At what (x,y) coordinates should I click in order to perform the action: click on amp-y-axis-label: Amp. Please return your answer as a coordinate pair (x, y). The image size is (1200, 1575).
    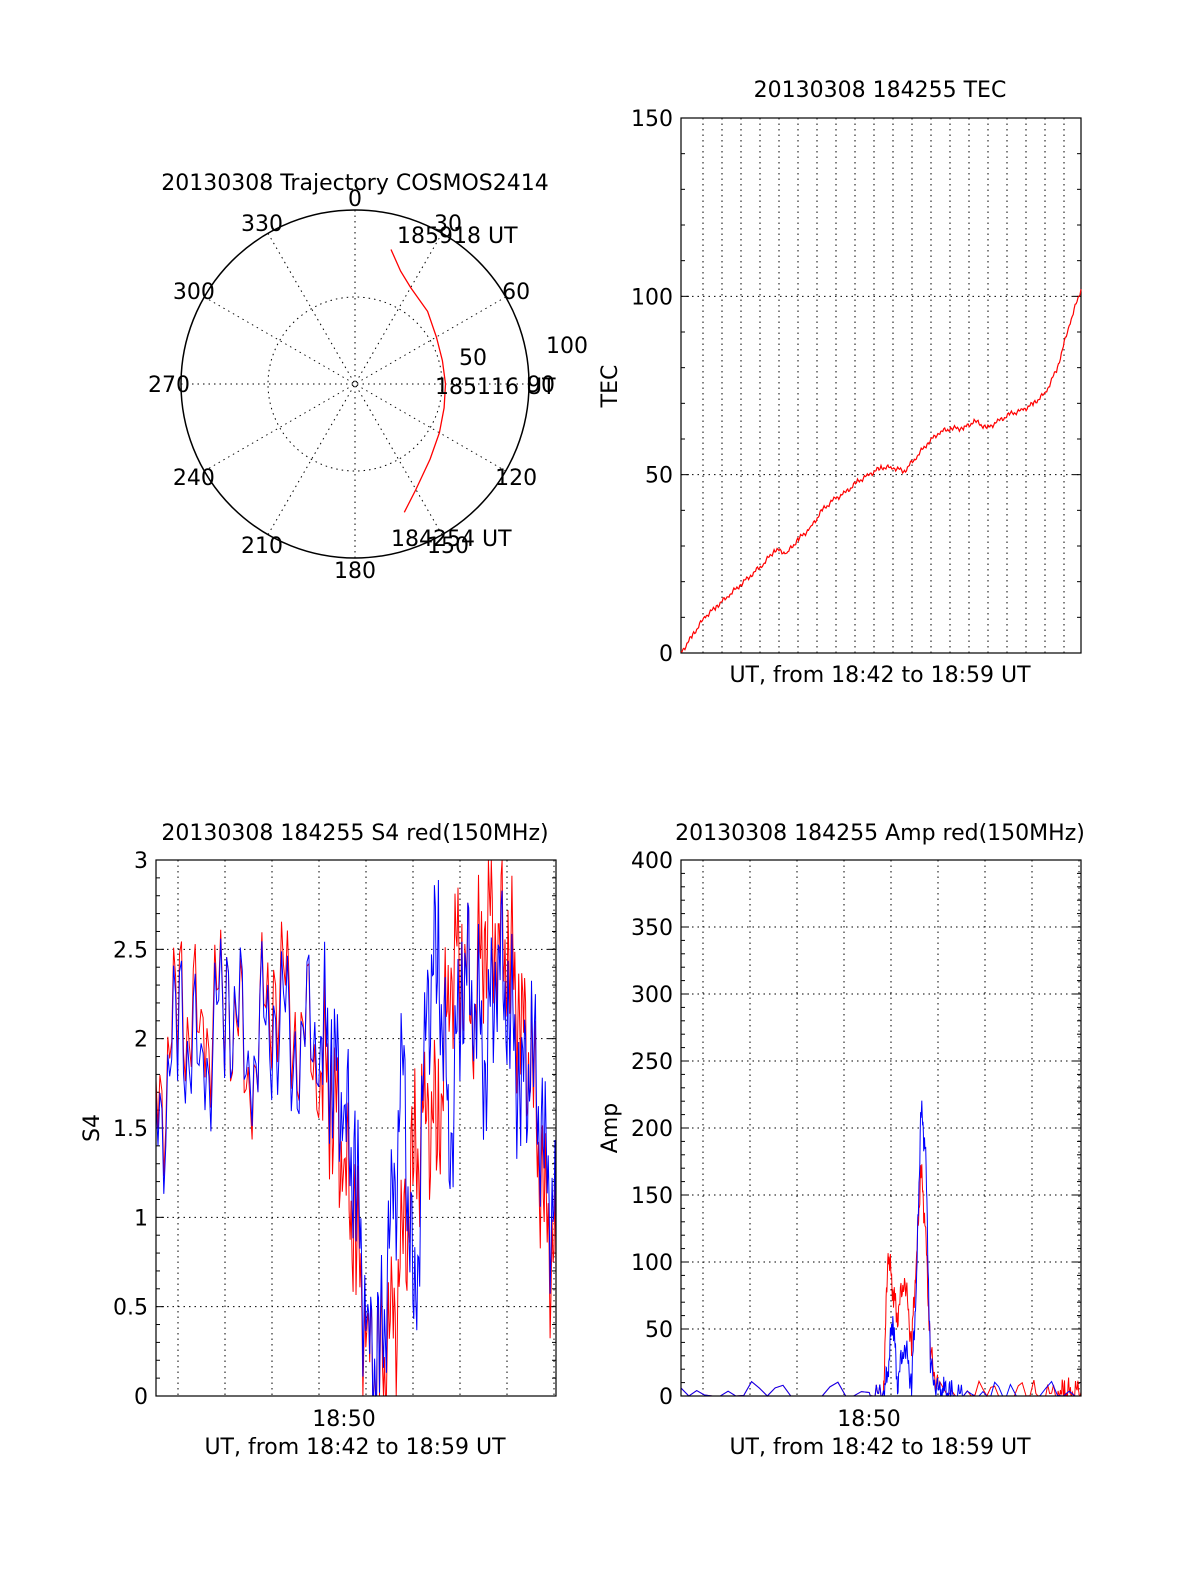
    Looking at the image, I should click on (610, 1128).